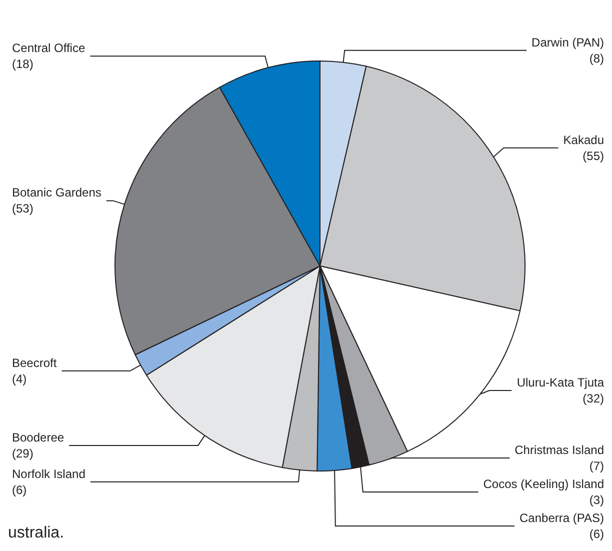 The height and width of the screenshot is (551, 612). Describe the element at coordinates (560, 383) in the screenshot. I see `slice-label: Uluru-Kata Tjuta` at that location.